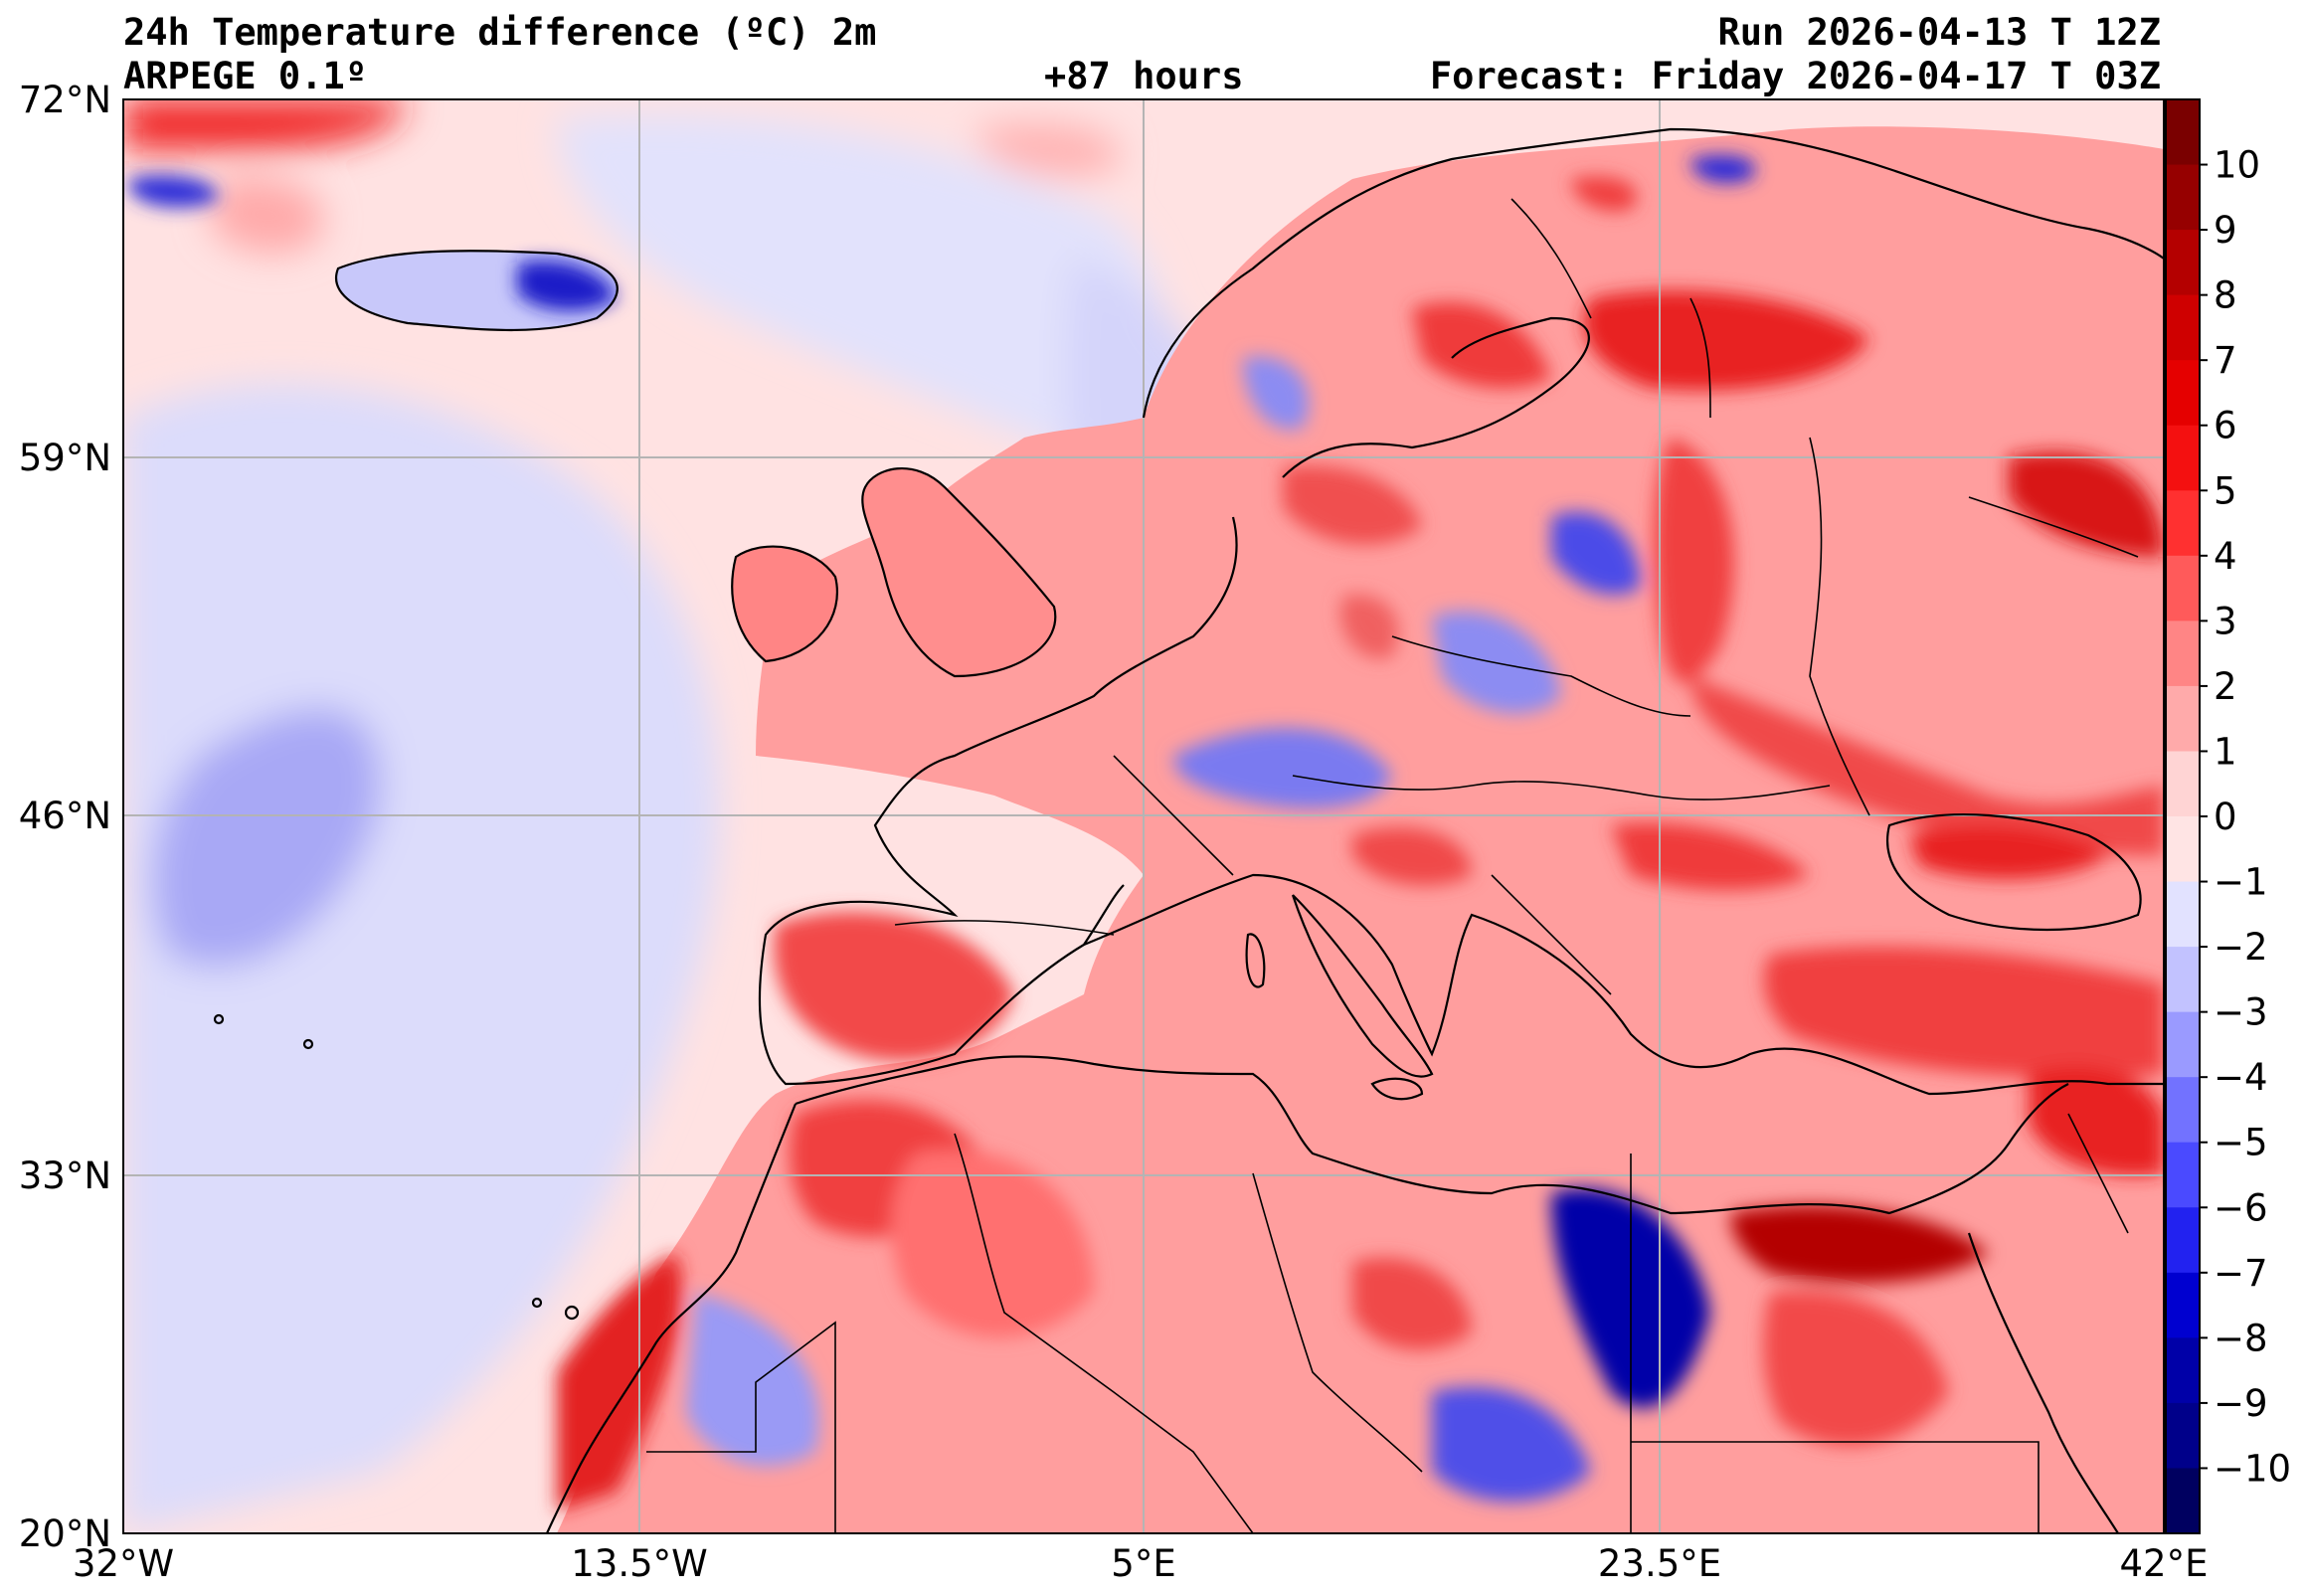 Image resolution: width=2307 pixels, height=1596 pixels. Describe the element at coordinates (2252, 1469) in the screenshot. I see `colorbar-tick-label: −10` at that location.